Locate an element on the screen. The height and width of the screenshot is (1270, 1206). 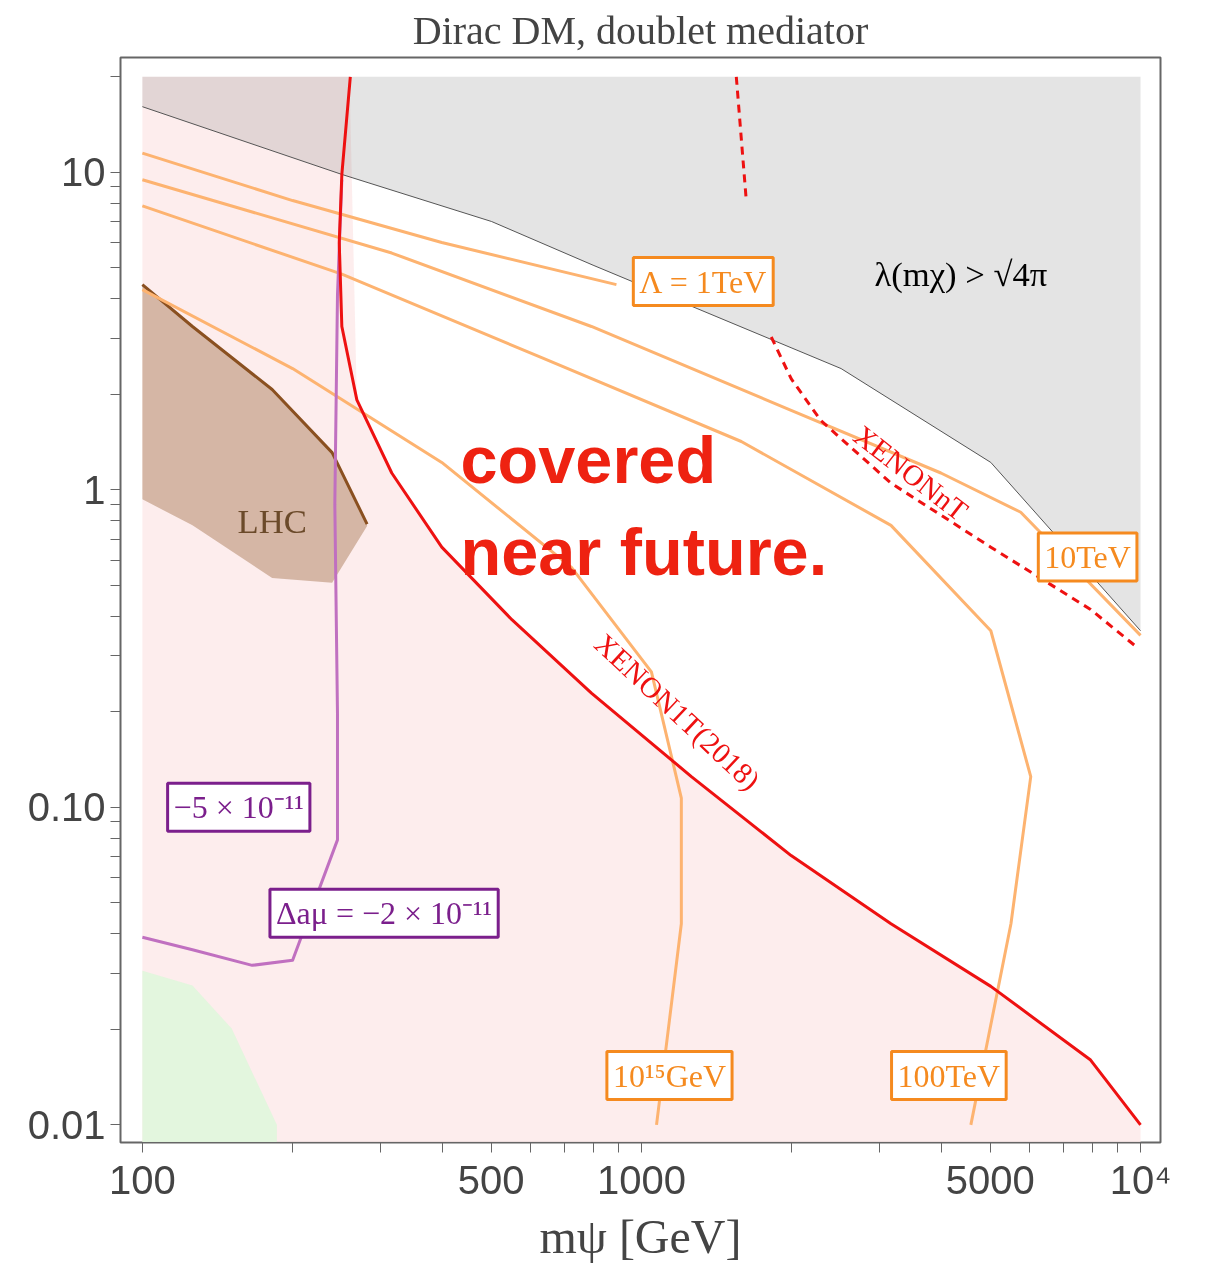
annotation: LHC is located at coordinates (272, 520).